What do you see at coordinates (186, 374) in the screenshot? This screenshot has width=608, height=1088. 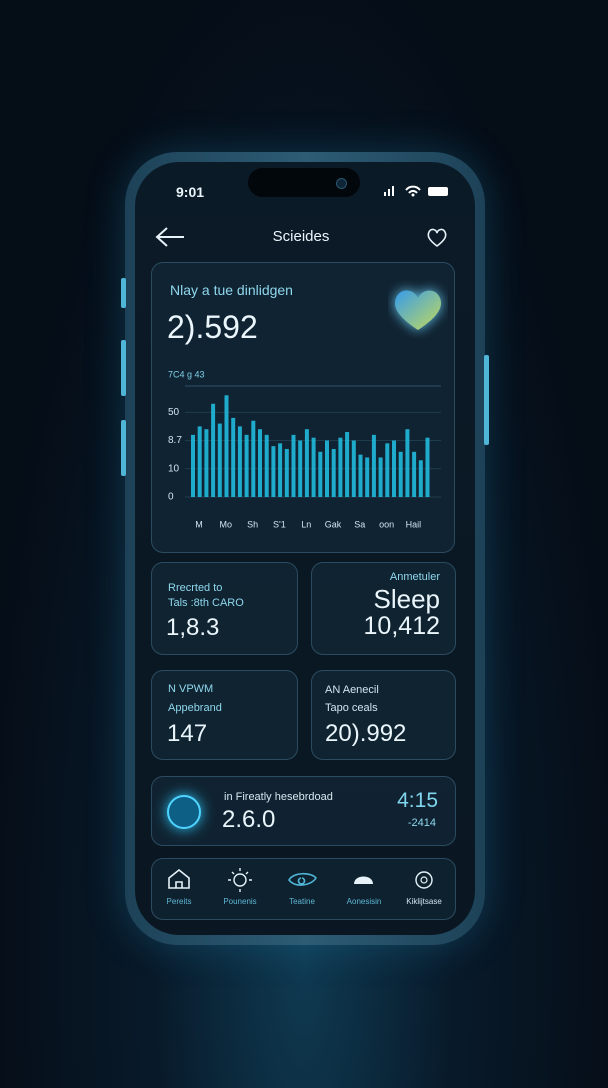 I see `chart-subtitle: 7C4 g 43` at bounding box center [186, 374].